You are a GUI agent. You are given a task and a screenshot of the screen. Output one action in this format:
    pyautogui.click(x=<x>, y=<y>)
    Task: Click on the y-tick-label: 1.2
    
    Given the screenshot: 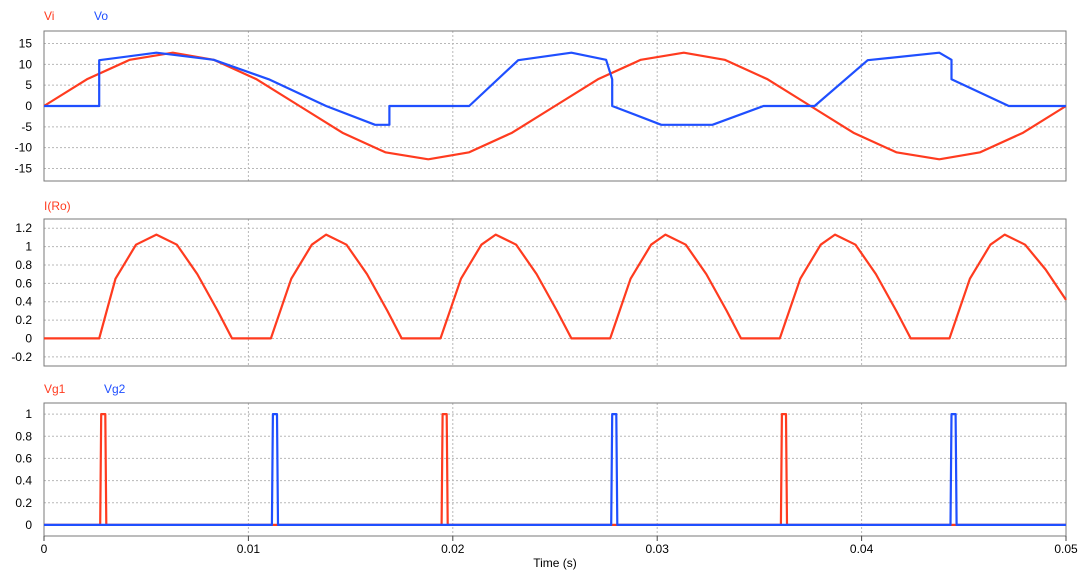 What is the action you would take?
    pyautogui.click(x=23, y=228)
    